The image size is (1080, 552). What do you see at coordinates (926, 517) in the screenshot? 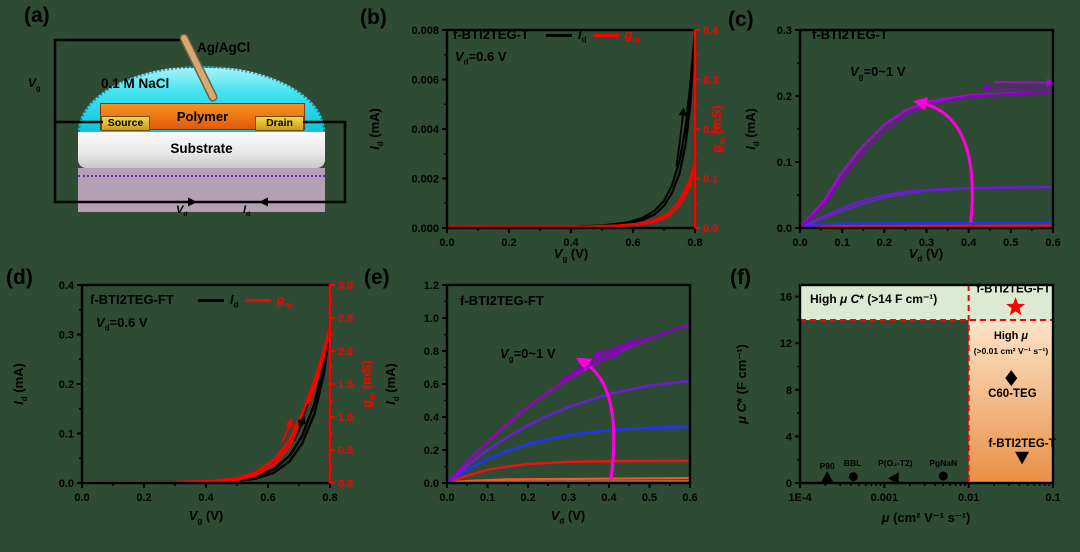
I see `x-axis-label: μ (cm² V⁻¹ s⁻¹)` at bounding box center [926, 517].